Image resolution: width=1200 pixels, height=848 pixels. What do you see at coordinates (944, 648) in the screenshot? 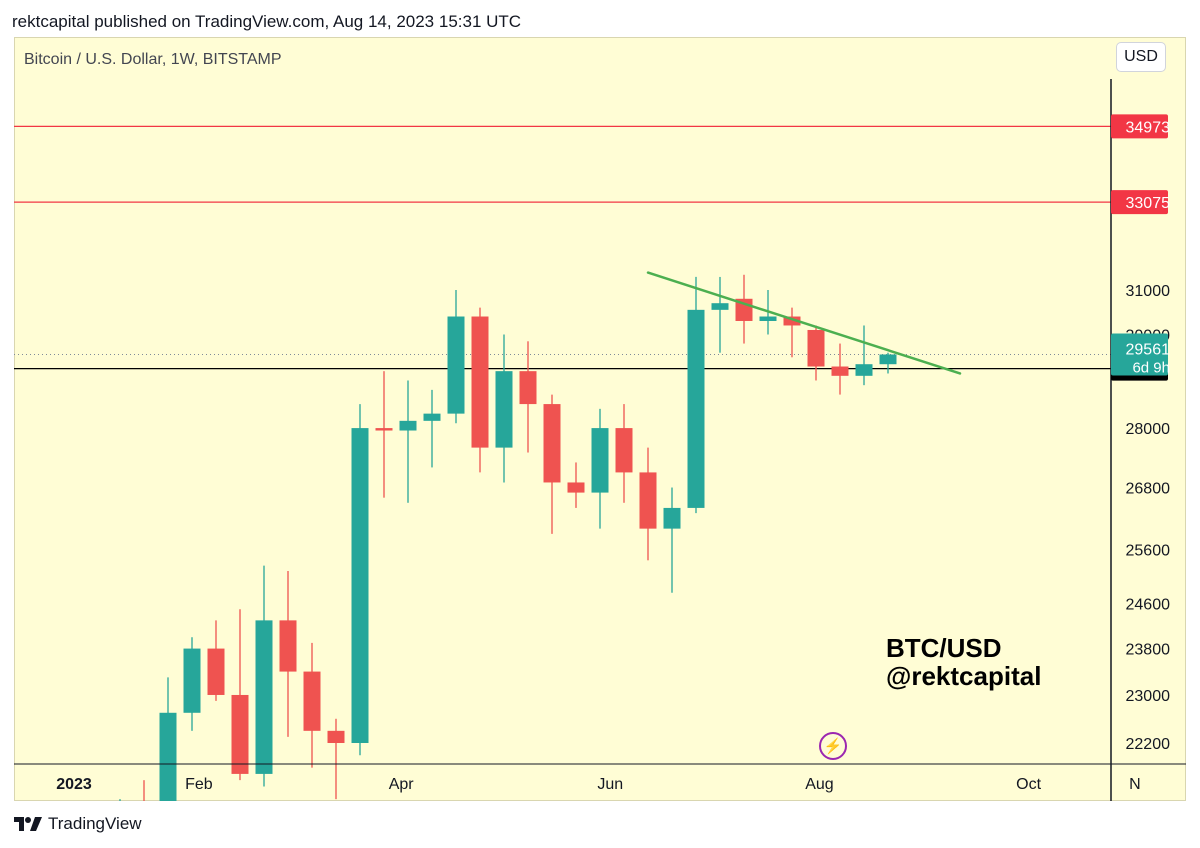
I see `watermark-line-1: BTC/USD` at bounding box center [944, 648].